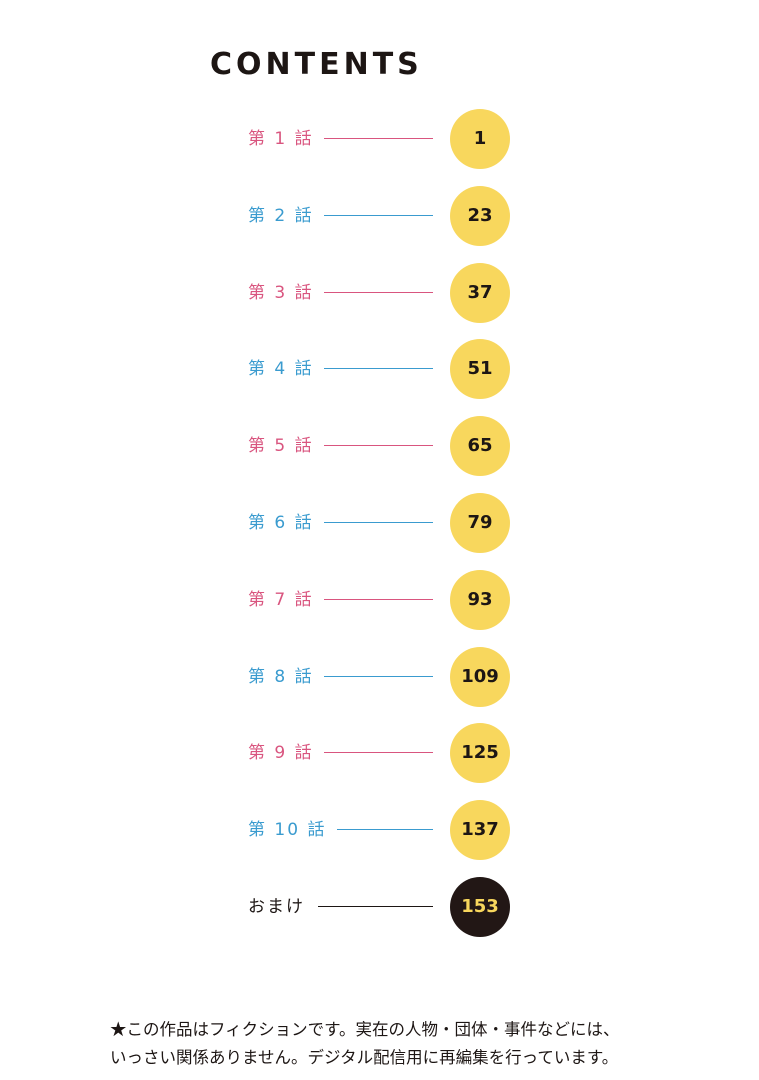  I want to click on toc-entry: 第 5 話 65, so click(379, 446).